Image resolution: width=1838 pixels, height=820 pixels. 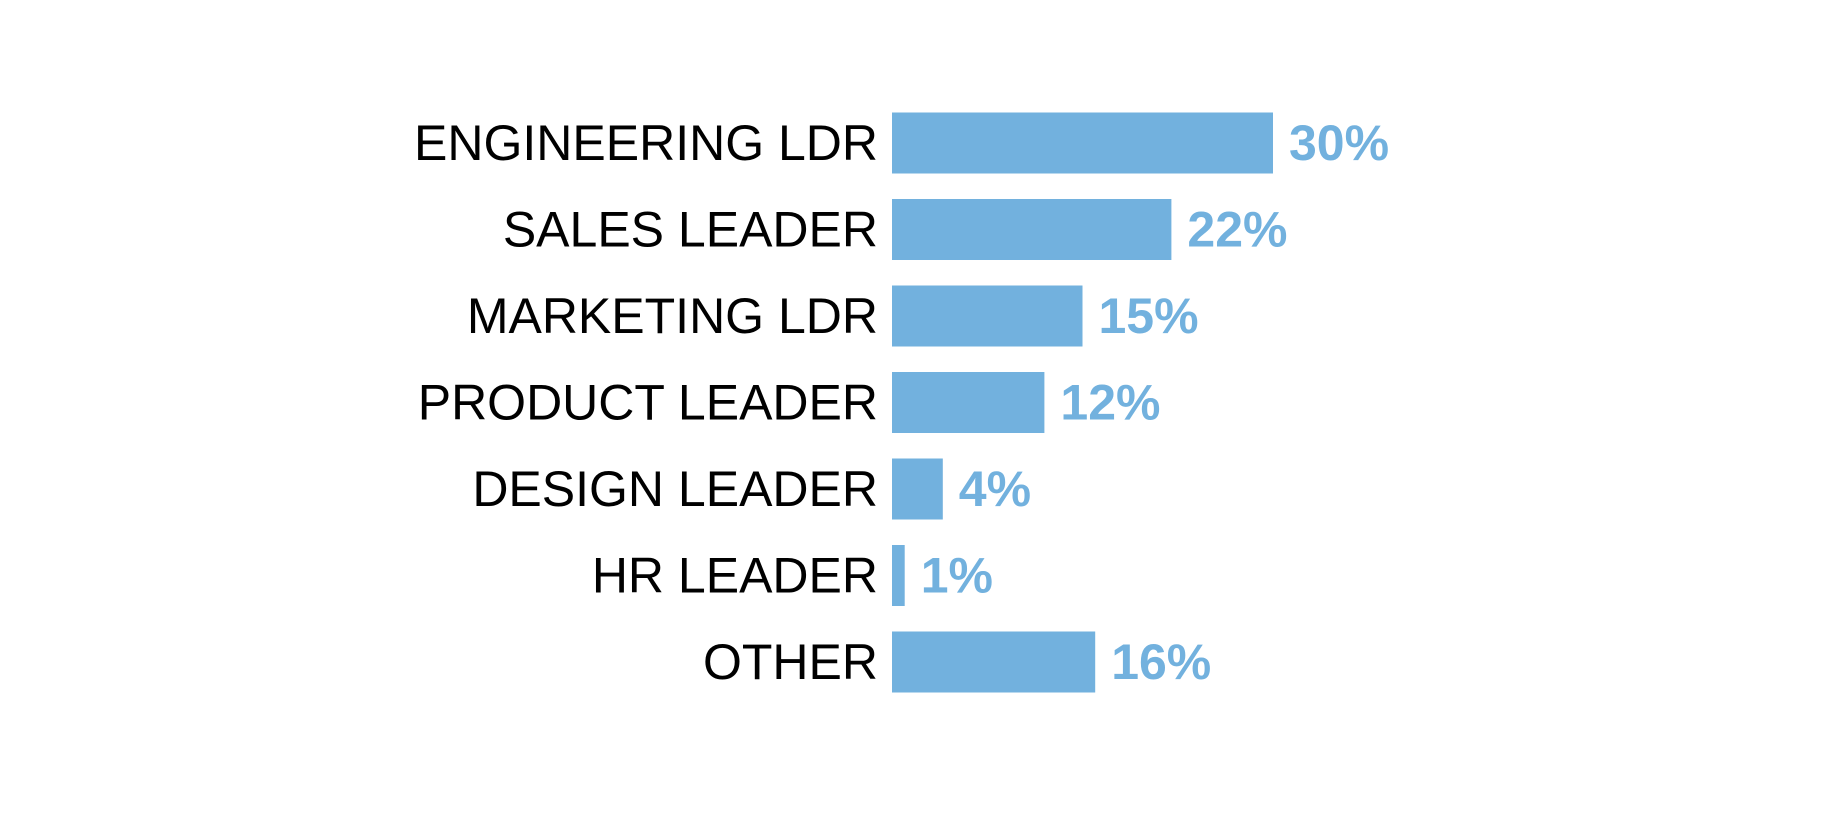 I want to click on category-label: DESIGN LEADER, so click(x=675, y=489).